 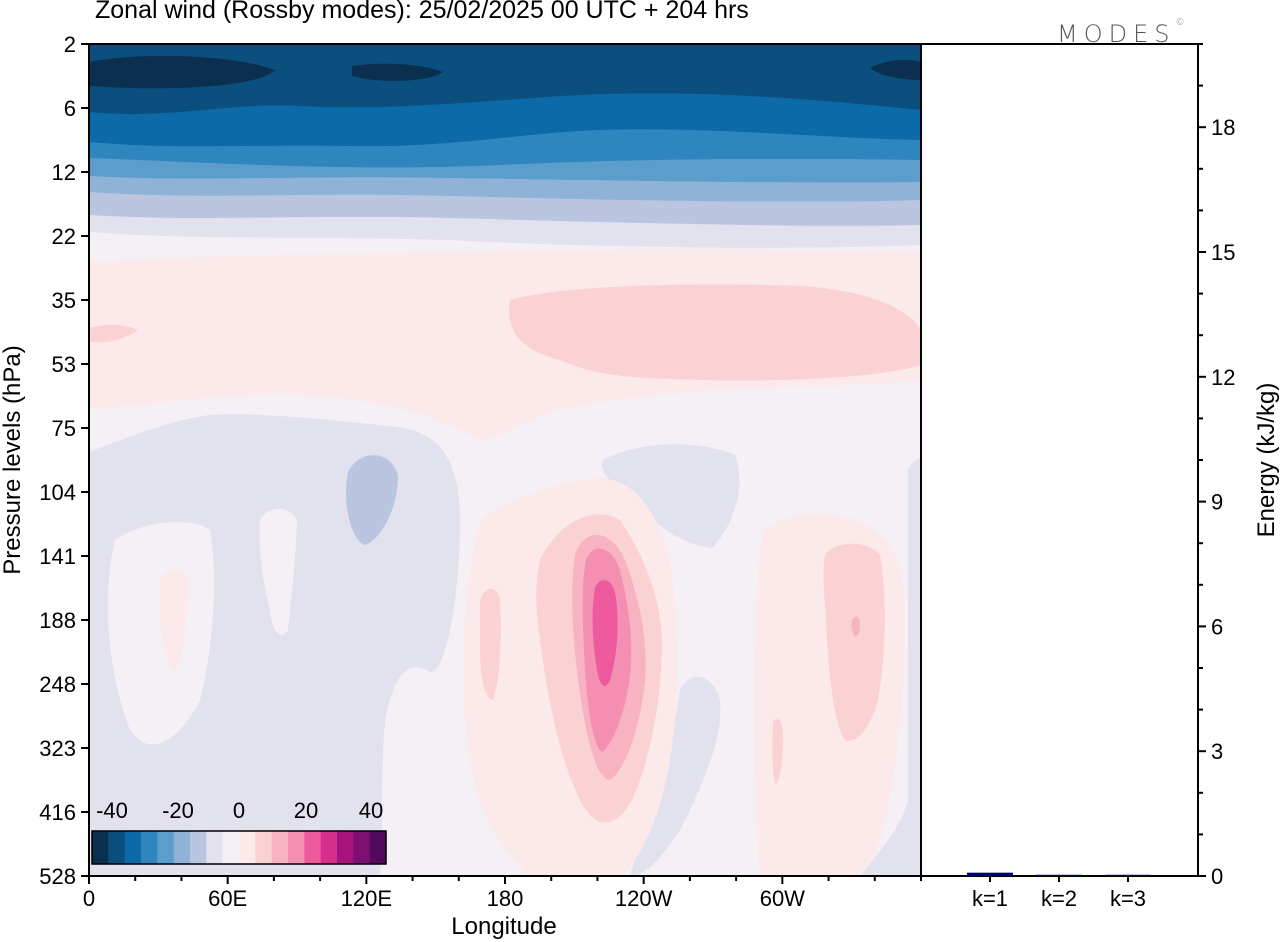 What do you see at coordinates (670, 496) in the screenshot?
I see `trop-easterly-center` at bounding box center [670, 496].